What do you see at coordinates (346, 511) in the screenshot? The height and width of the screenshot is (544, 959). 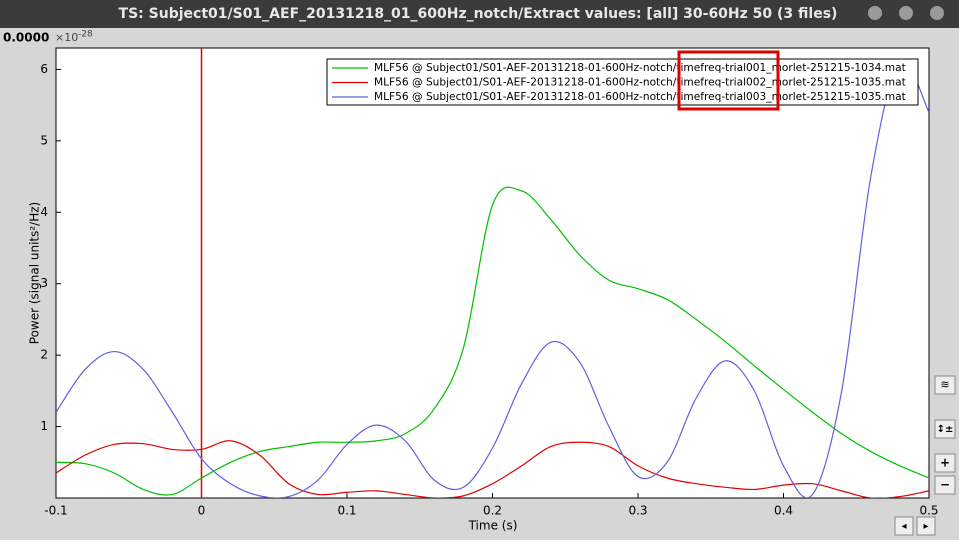 I see `x-tick-label: 0.1` at bounding box center [346, 511].